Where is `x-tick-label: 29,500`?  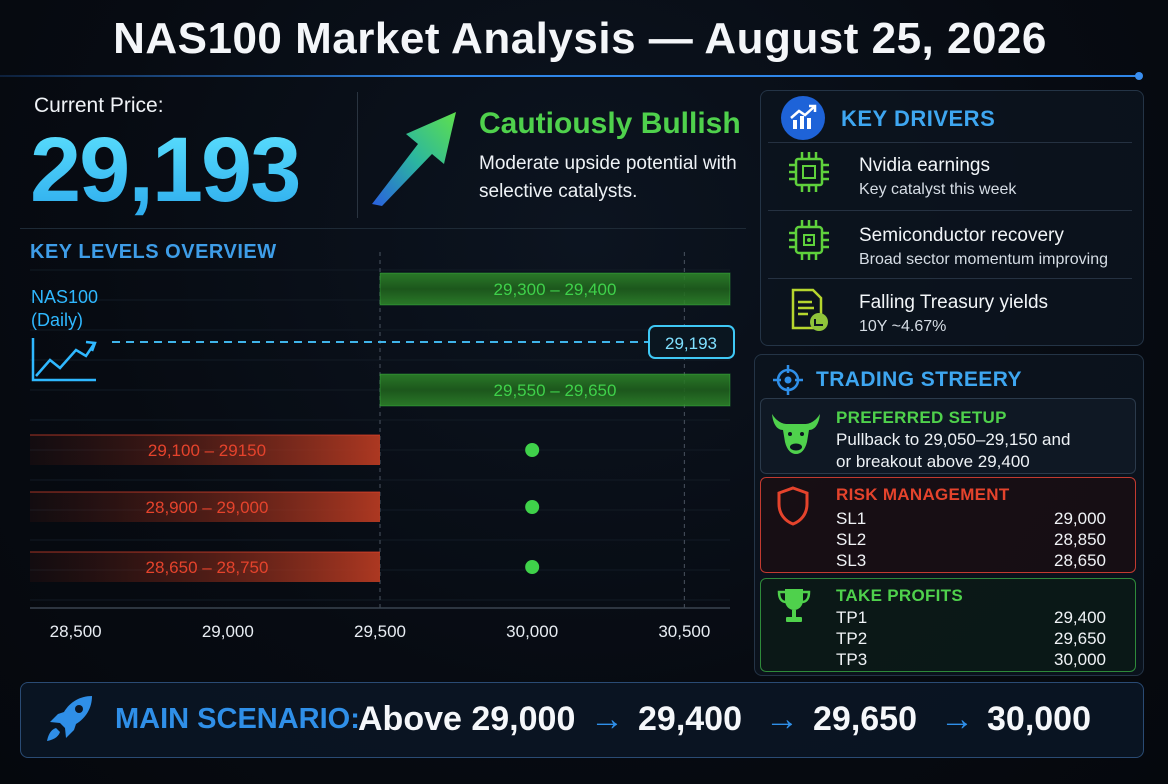 x-tick-label: 29,500 is located at coordinates (380, 631).